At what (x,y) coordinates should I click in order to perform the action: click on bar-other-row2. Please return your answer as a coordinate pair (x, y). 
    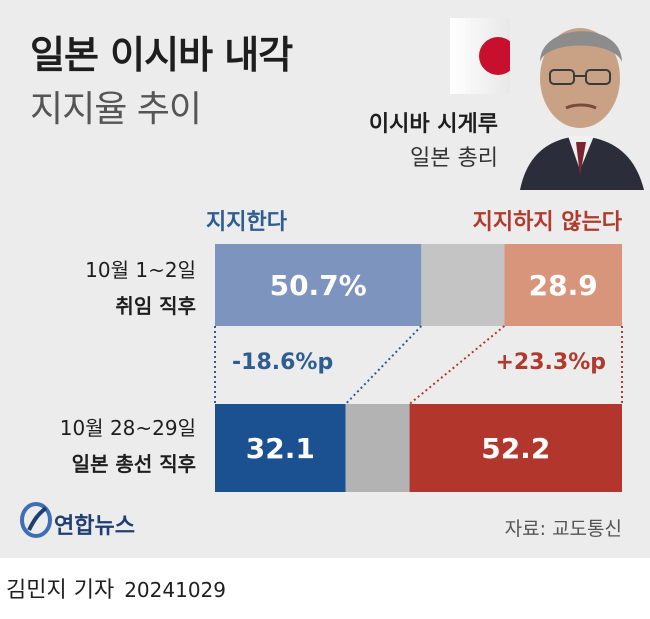
    Looking at the image, I should click on (377, 448).